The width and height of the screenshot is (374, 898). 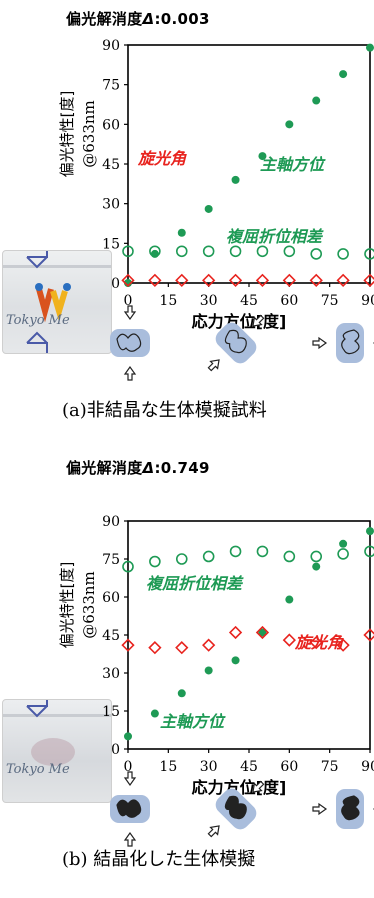 What do you see at coordinates (104, 468) in the screenshot?
I see `title-label-b: 偏光解消度` at bounding box center [104, 468].